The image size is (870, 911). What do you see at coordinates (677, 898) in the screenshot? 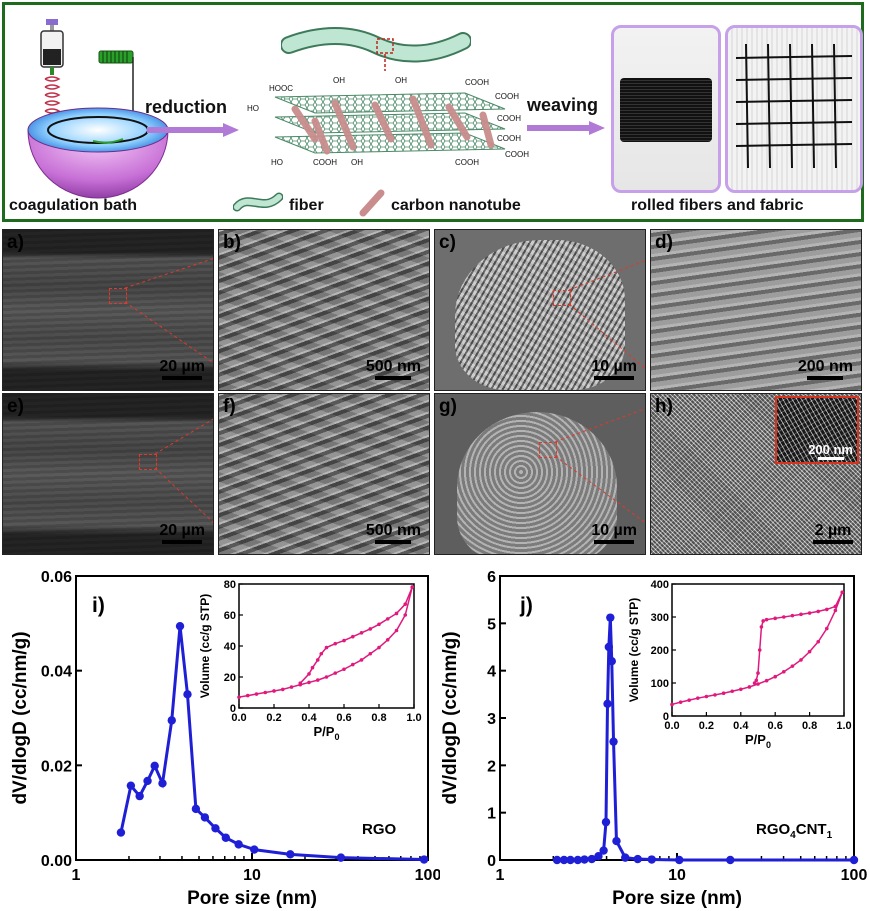
I see `x-axis-label: Pore size (nm)` at bounding box center [677, 898].